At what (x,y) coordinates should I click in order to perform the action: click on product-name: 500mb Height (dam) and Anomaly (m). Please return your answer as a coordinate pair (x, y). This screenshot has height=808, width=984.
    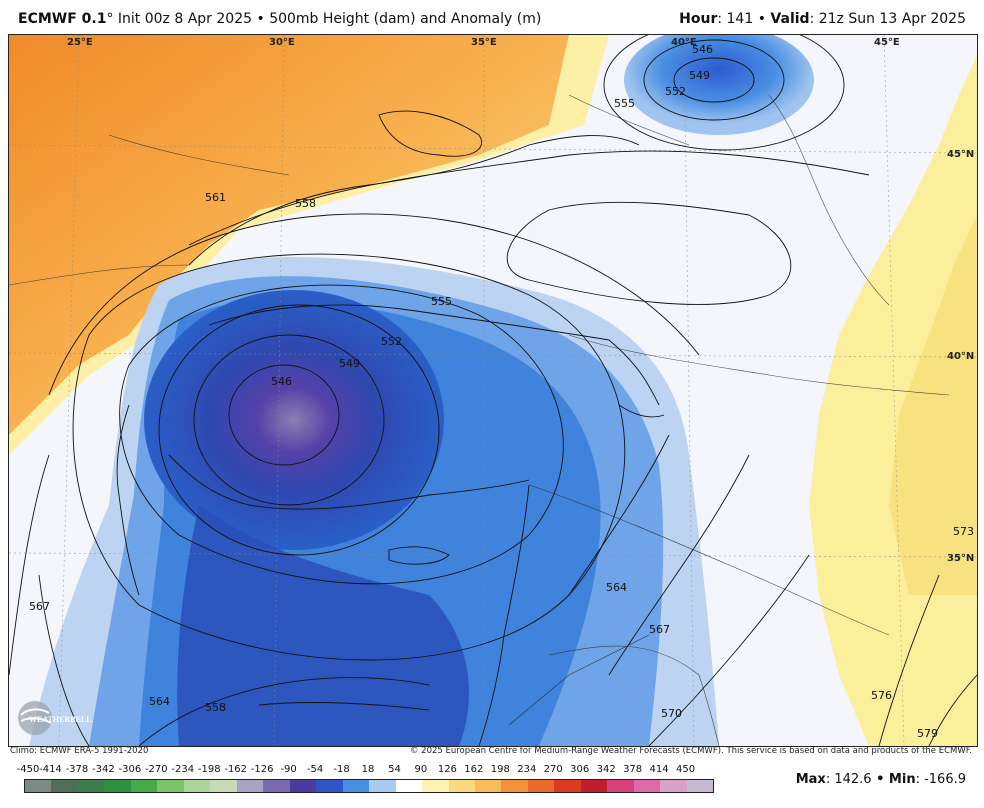
    Looking at the image, I should click on (405, 19).